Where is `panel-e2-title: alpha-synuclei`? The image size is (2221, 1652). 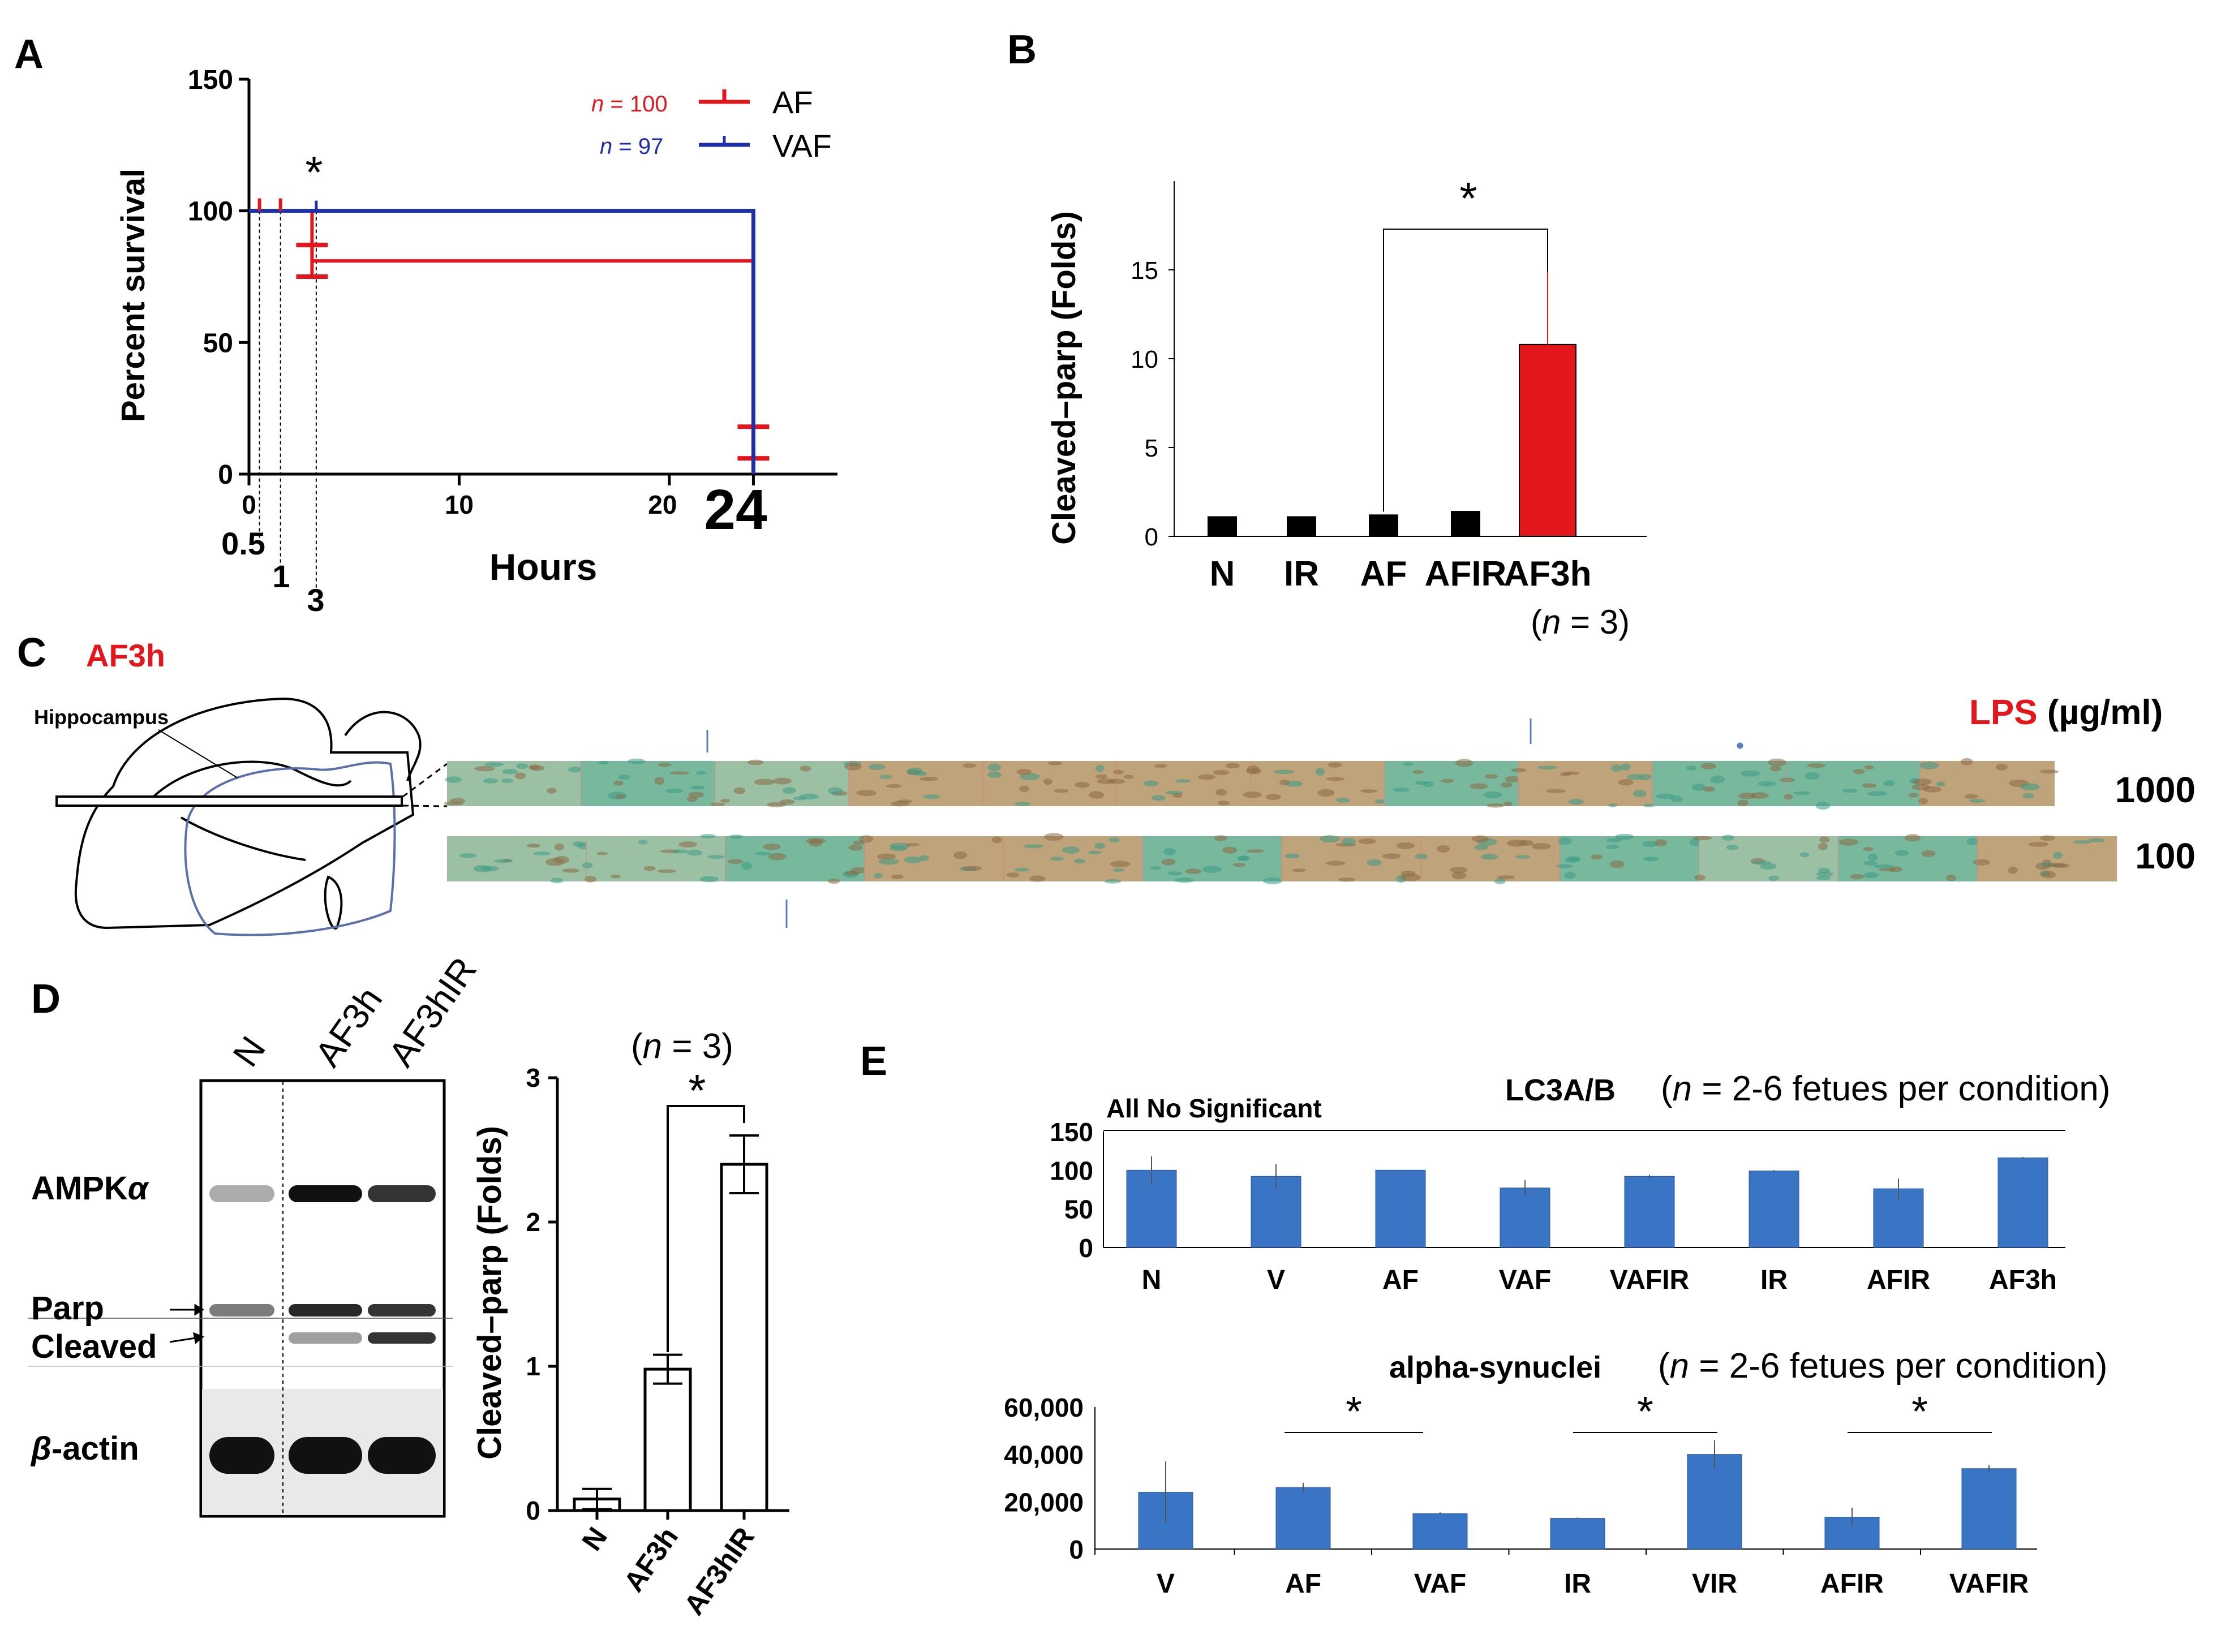
panel-e2-title: alpha-synuclei is located at coordinates (1495, 1367).